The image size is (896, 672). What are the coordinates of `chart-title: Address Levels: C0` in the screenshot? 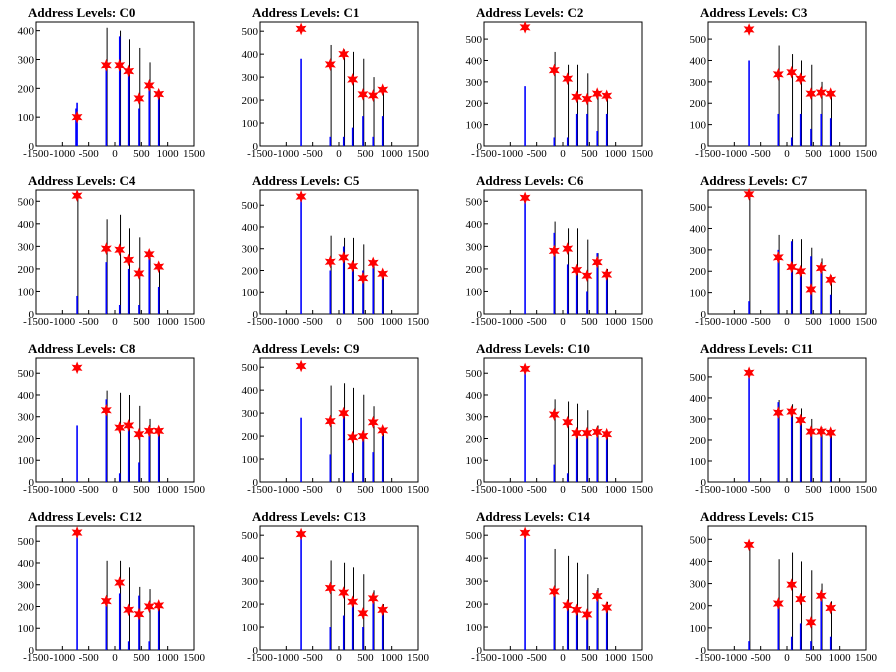 It's located at (82, 12).